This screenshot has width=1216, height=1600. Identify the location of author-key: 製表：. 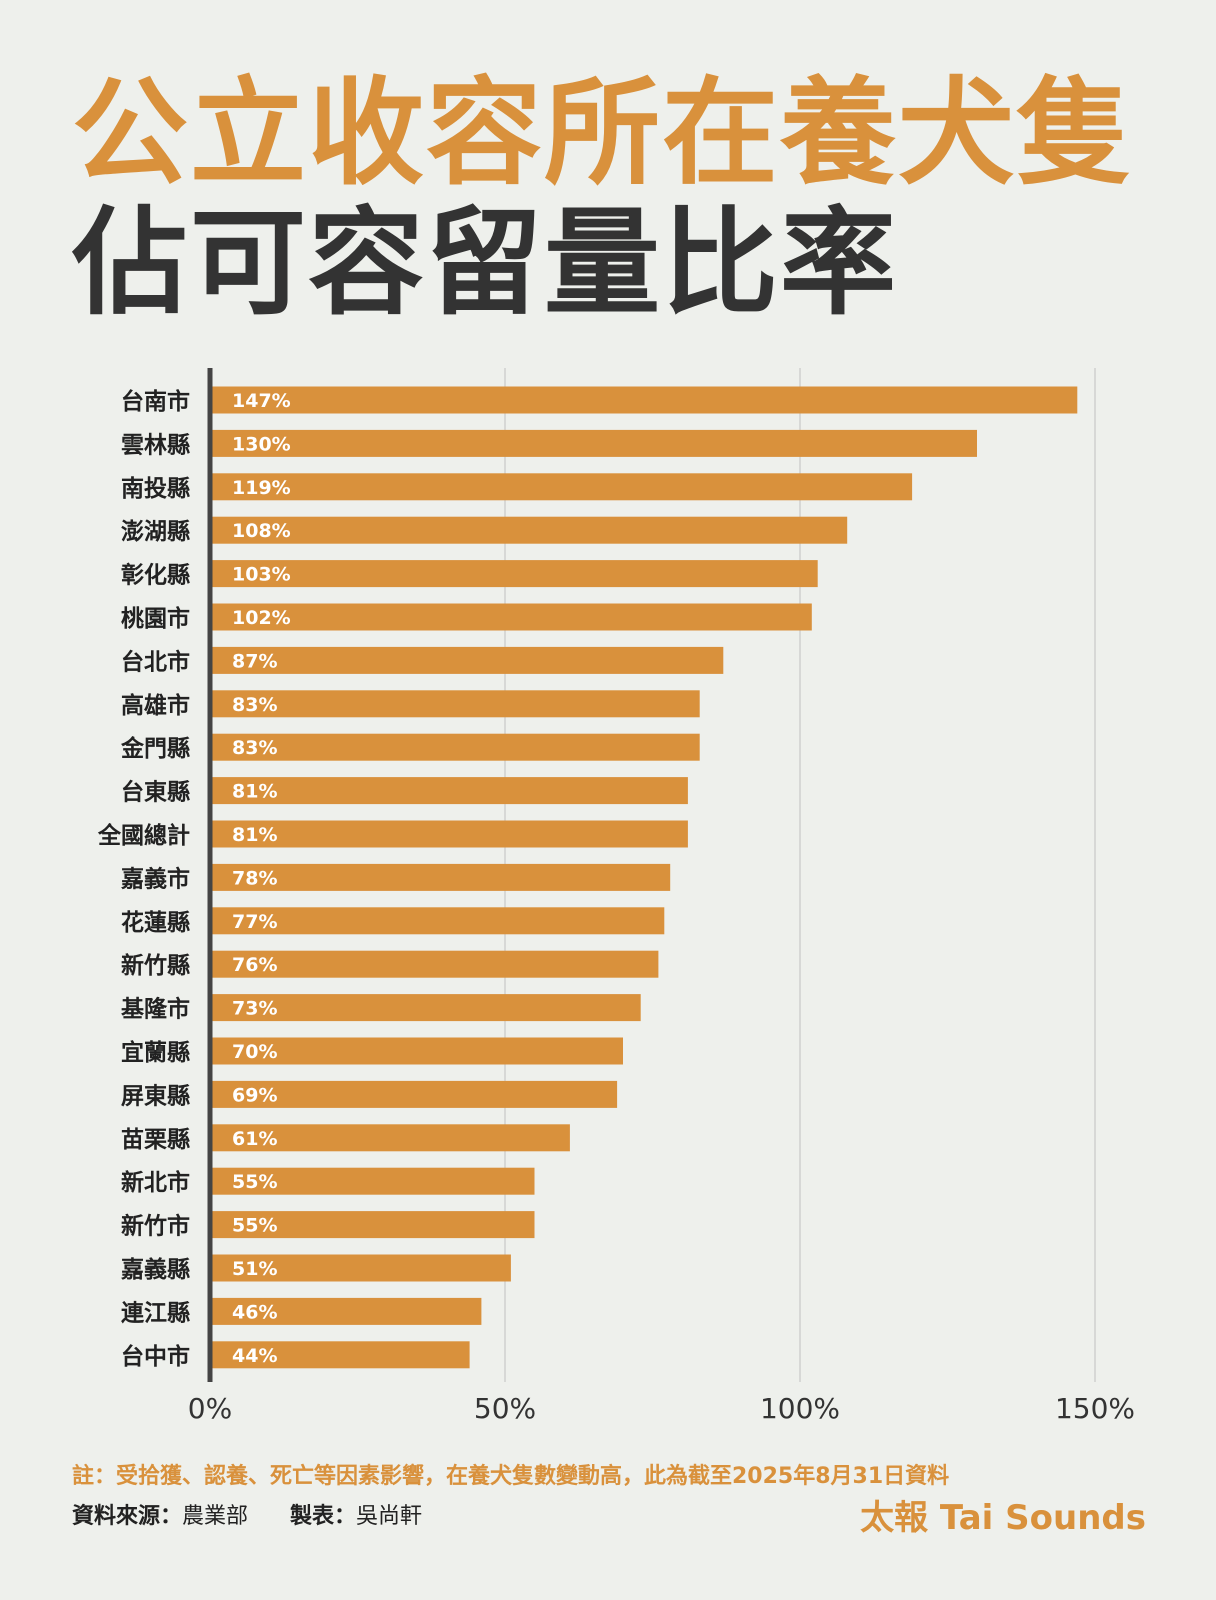
(323, 1516).